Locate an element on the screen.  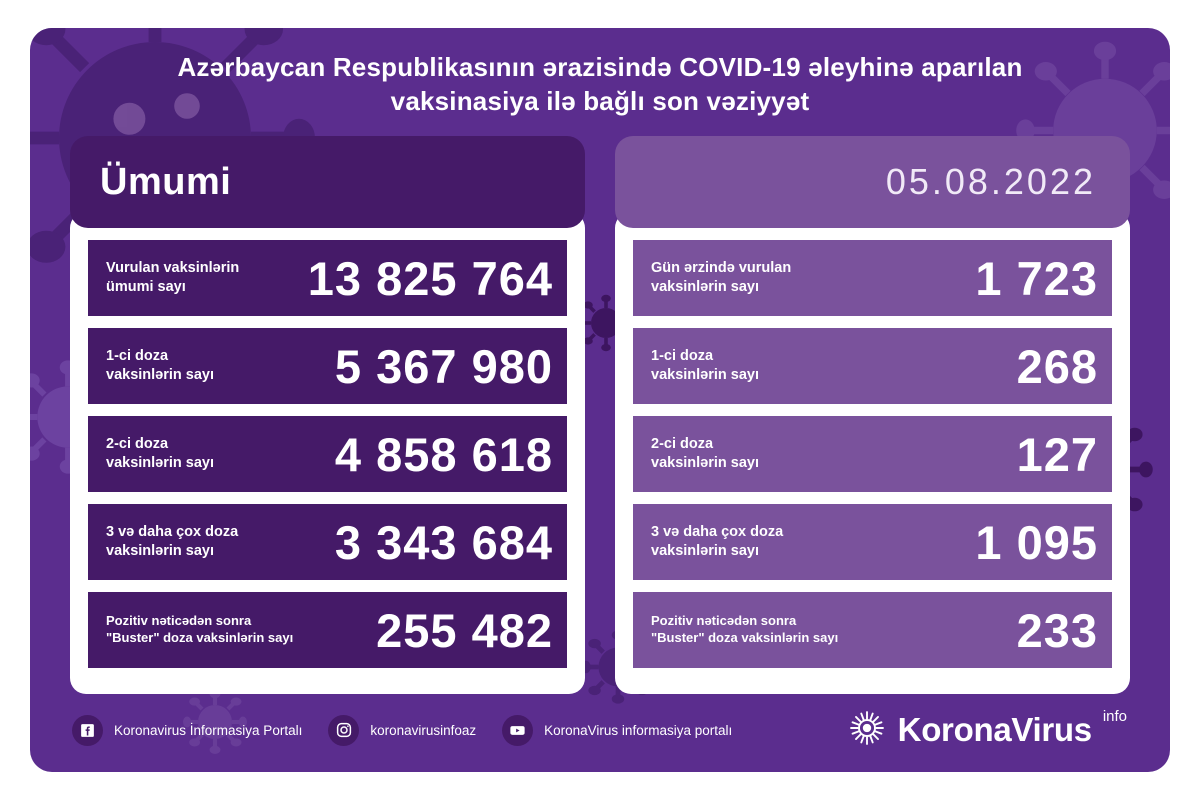
social-link-instagram: koronavirusinfoaz is located at coordinates (402, 730).